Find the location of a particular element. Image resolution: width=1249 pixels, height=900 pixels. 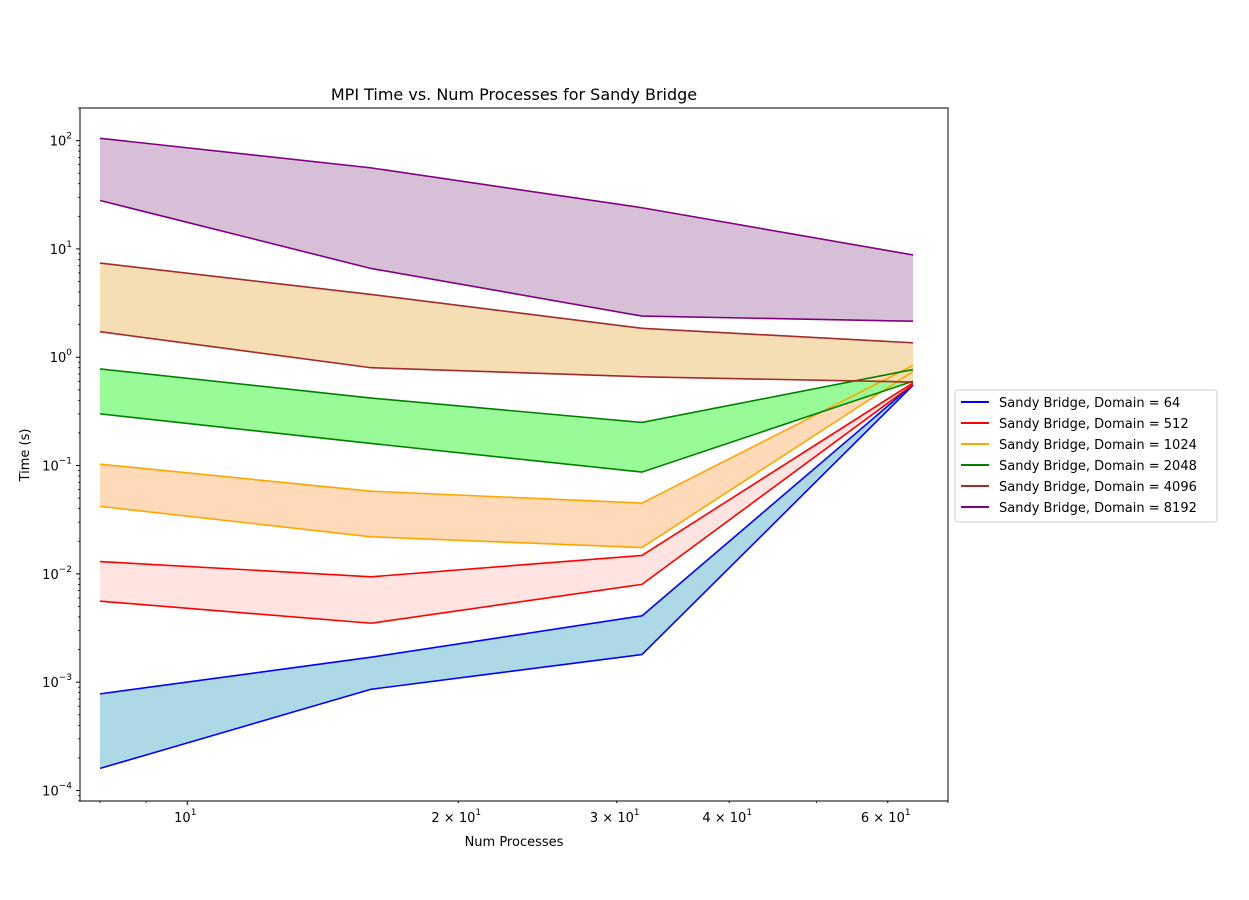

y-tick-label-2: 10⁻² is located at coordinates (57, 574).